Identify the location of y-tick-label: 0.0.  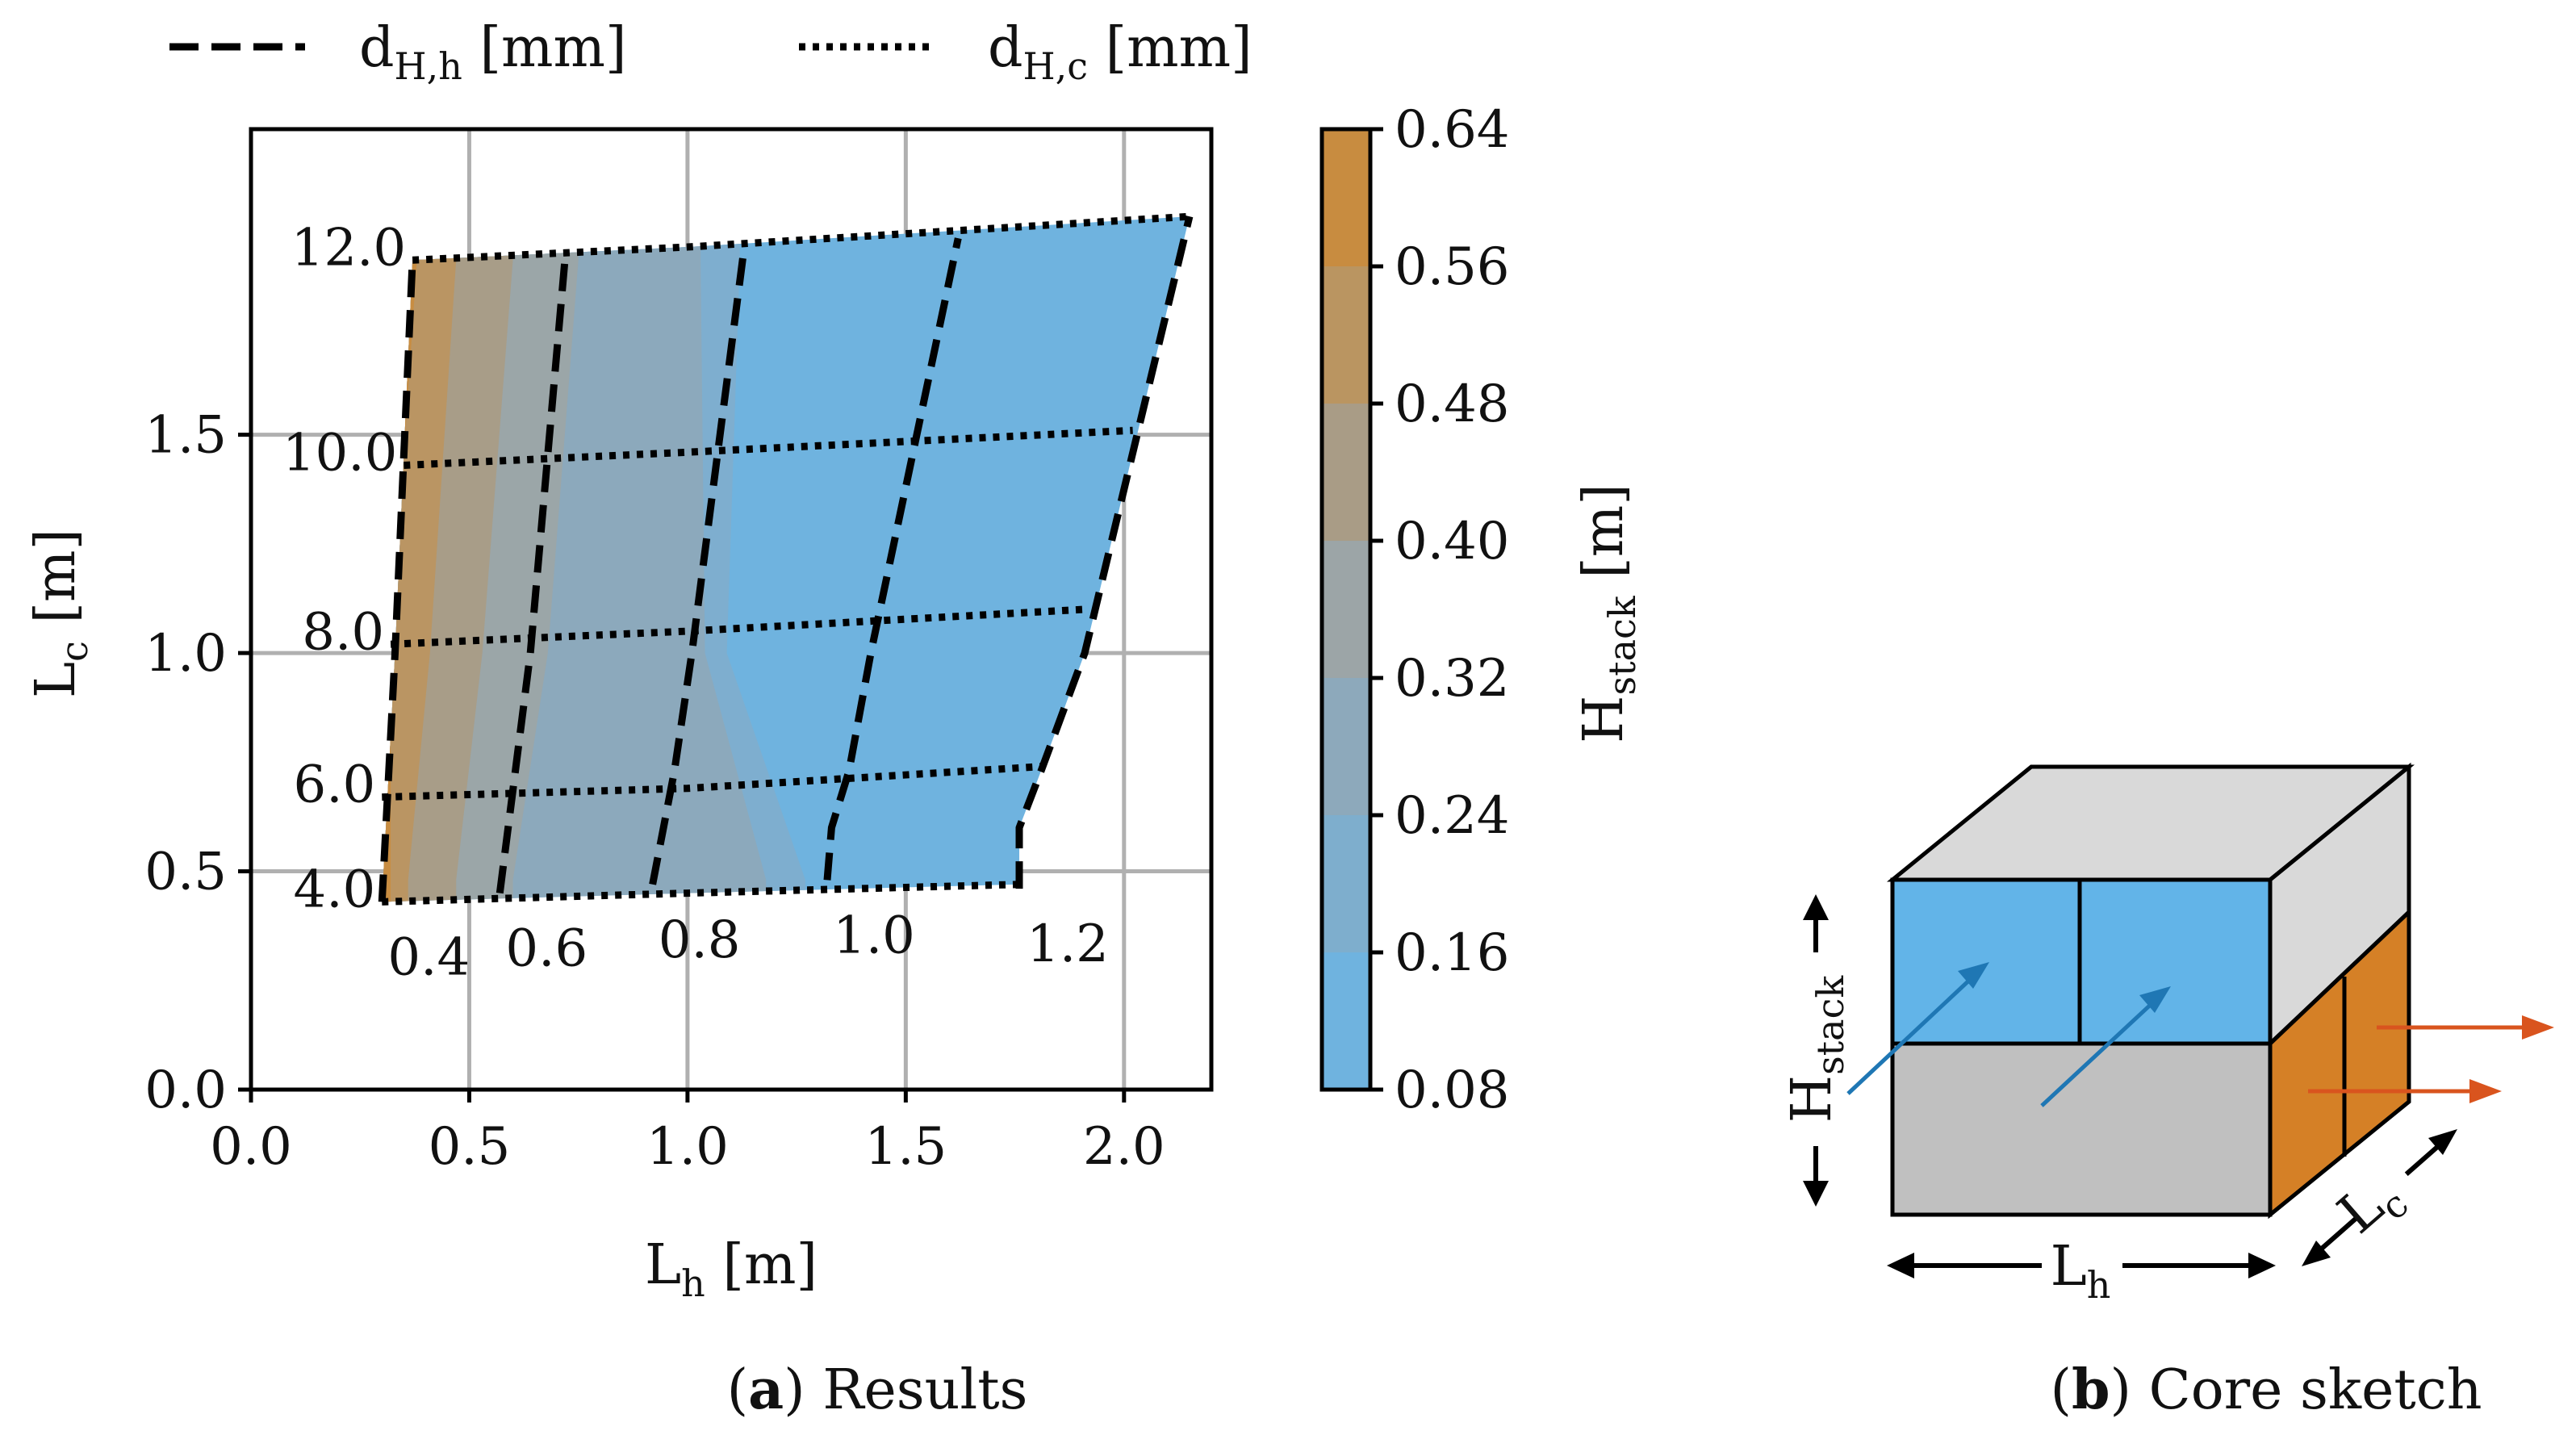
(185, 1090).